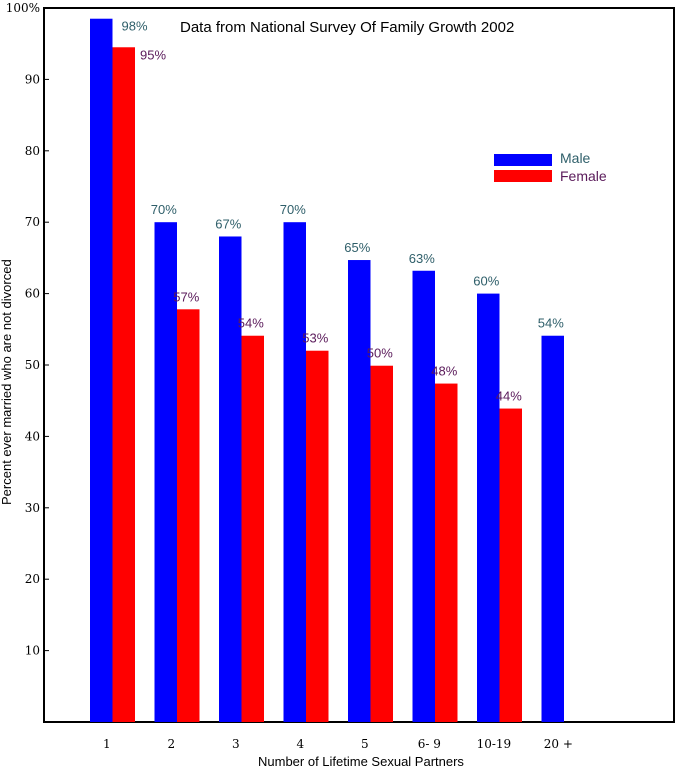 The image size is (677, 773). I want to click on data-label-female: 44%, so click(509, 396).